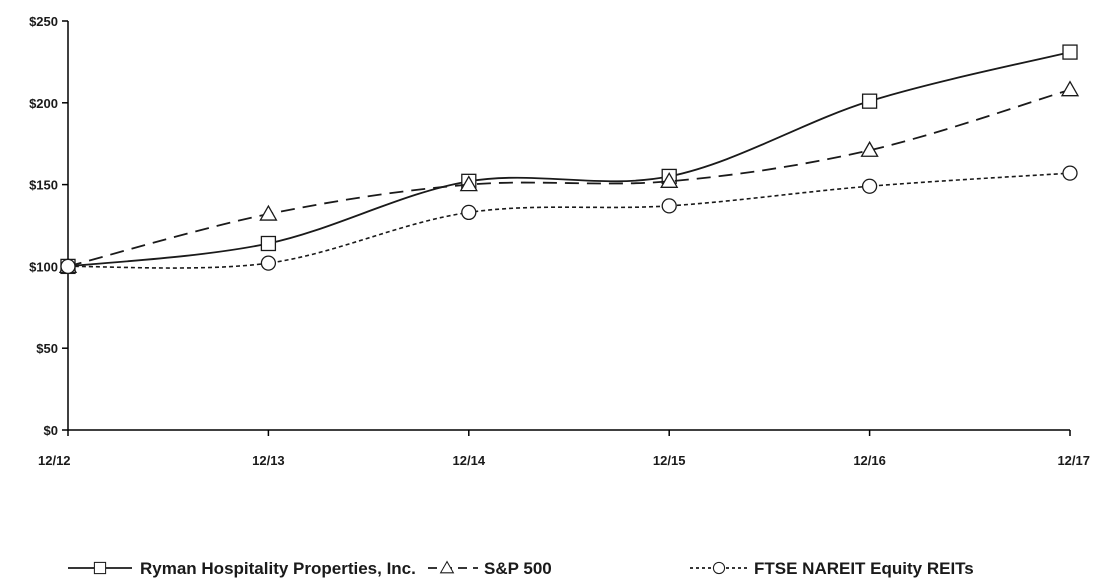 This screenshot has width=1095, height=587. What do you see at coordinates (51, 430) in the screenshot?
I see `y-tick-label: $0` at bounding box center [51, 430].